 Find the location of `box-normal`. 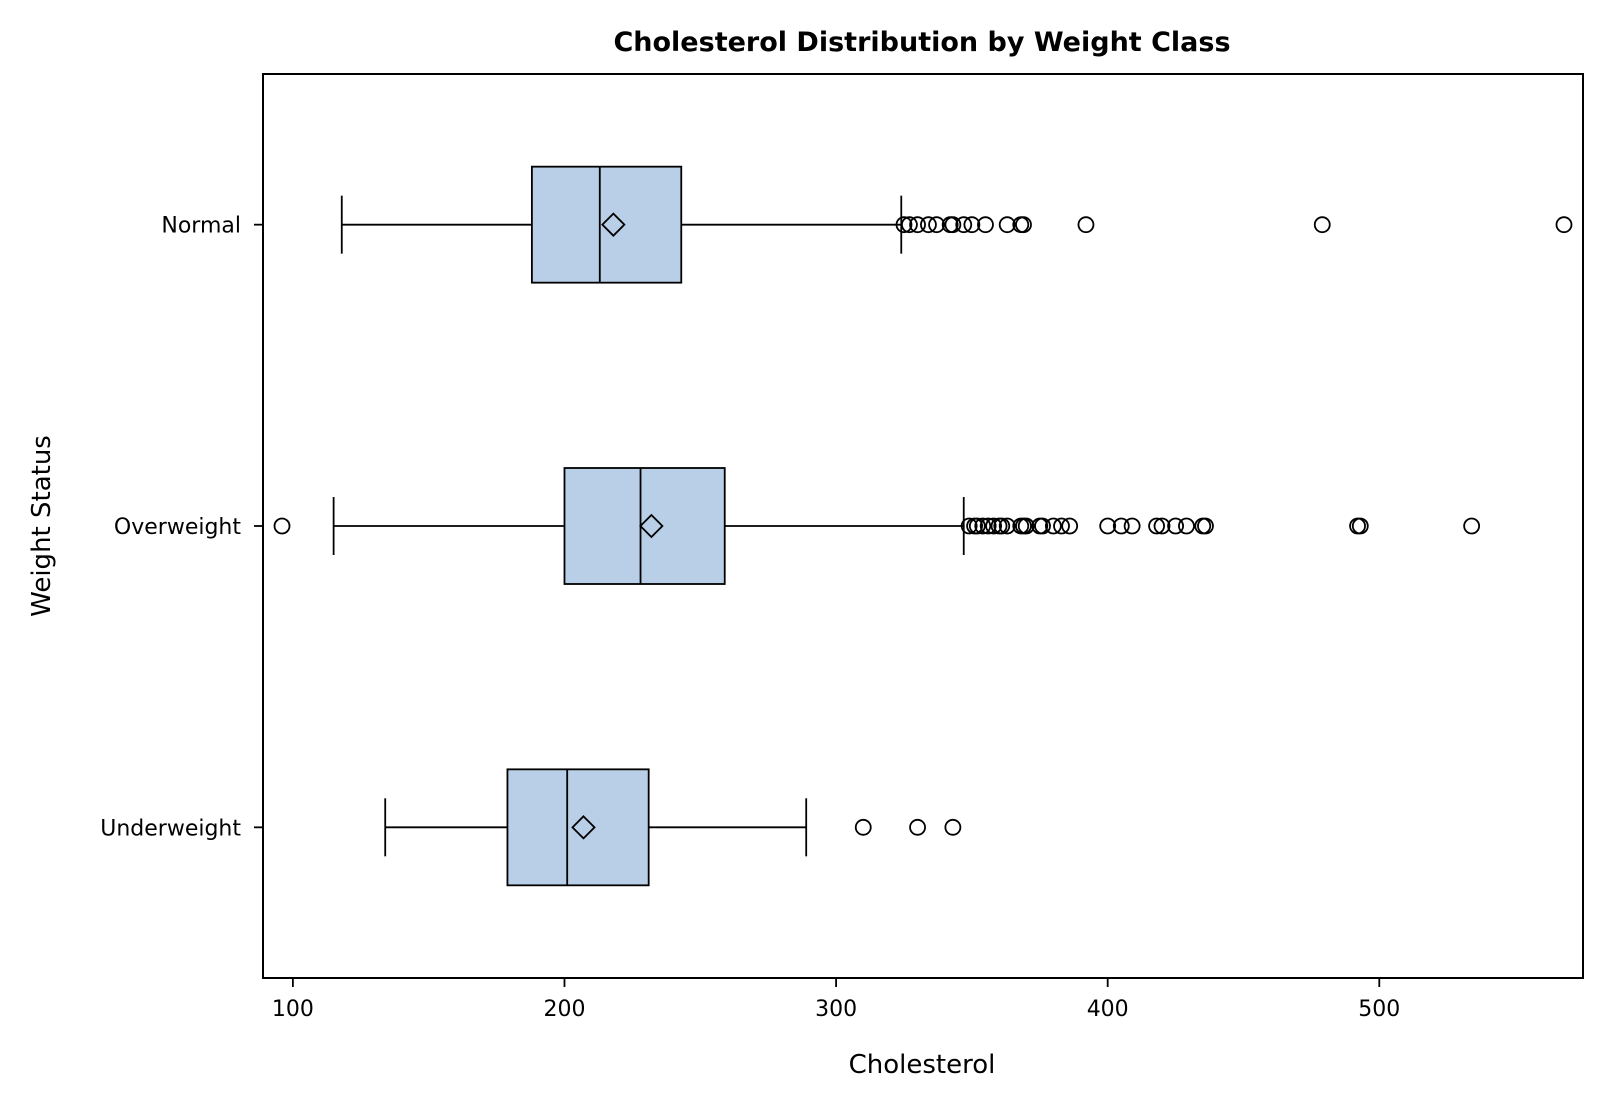

box-normal is located at coordinates (606, 224).